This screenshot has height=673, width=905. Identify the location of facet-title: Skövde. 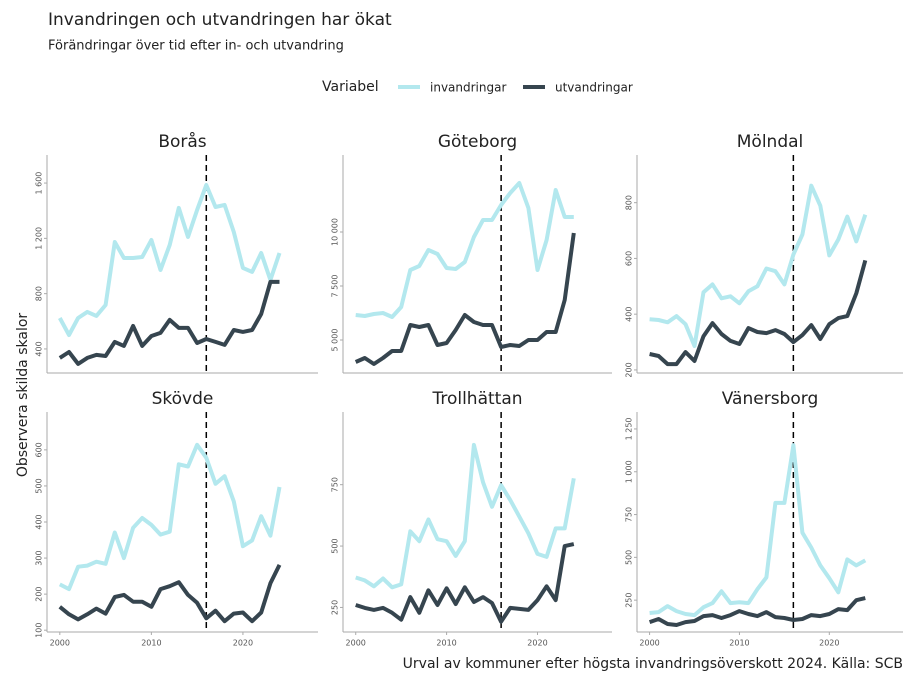
(183, 399).